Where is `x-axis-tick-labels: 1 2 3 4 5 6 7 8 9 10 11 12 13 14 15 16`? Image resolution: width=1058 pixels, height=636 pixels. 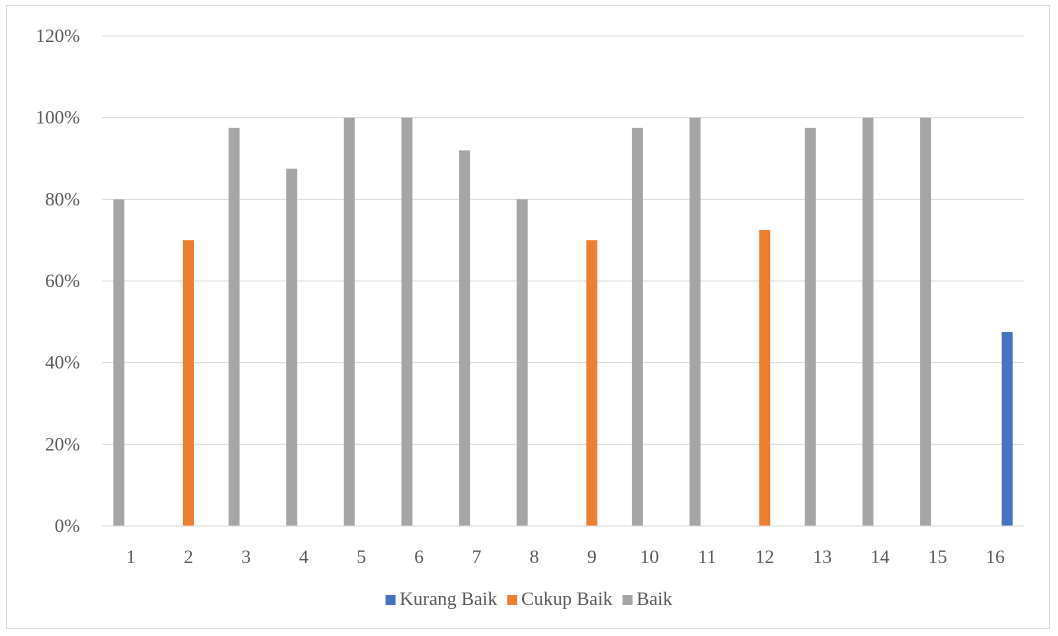
x-axis-tick-labels: 1 2 3 4 5 6 7 8 9 10 11 12 13 14 15 16 is located at coordinates (565, 557).